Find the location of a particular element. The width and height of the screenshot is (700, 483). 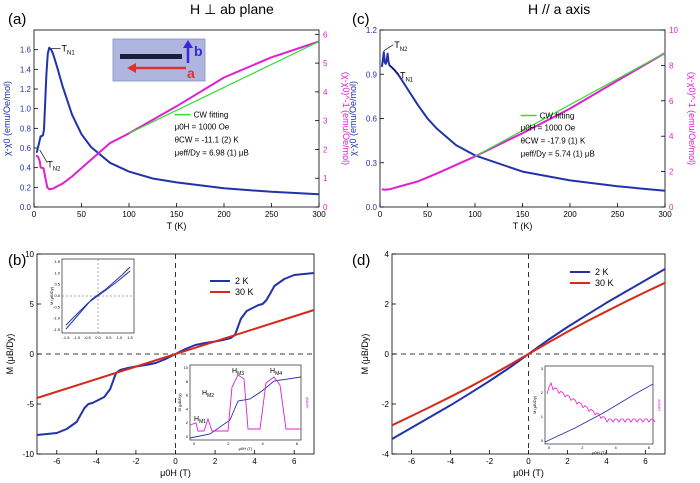

inset-d-frame is located at coordinates (599, 405).